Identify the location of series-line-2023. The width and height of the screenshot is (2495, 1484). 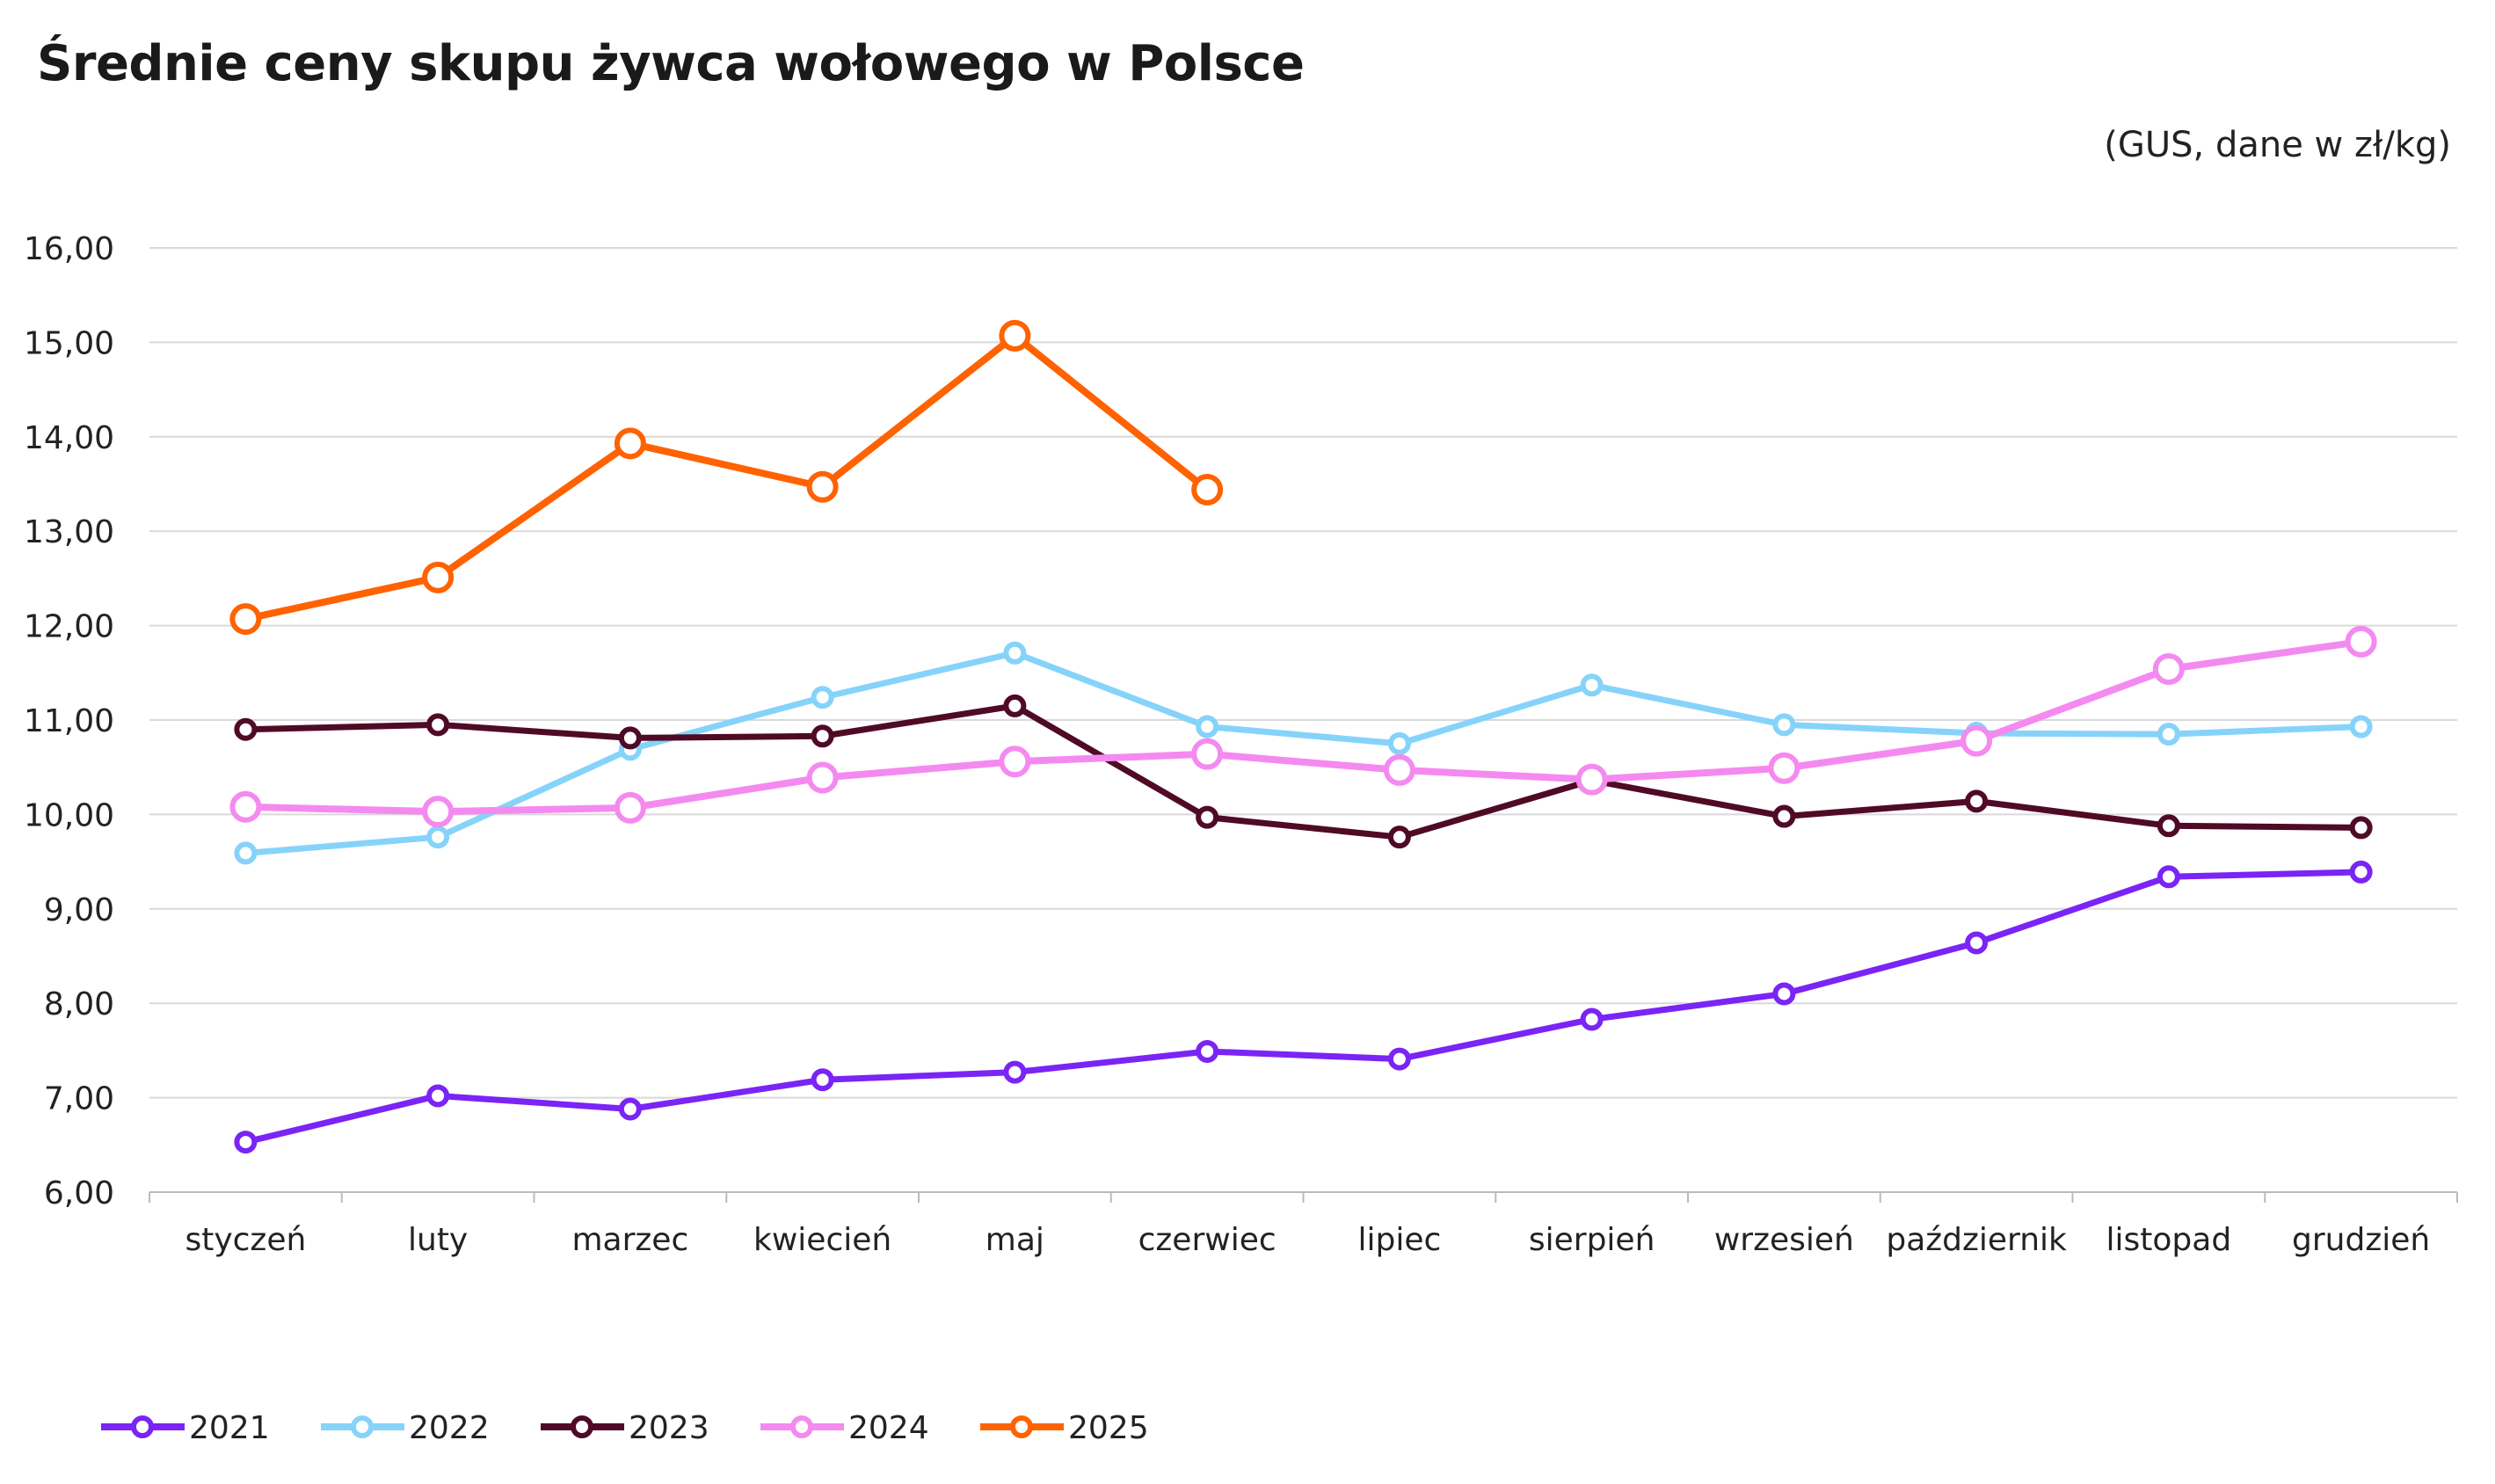
(1303, 771).